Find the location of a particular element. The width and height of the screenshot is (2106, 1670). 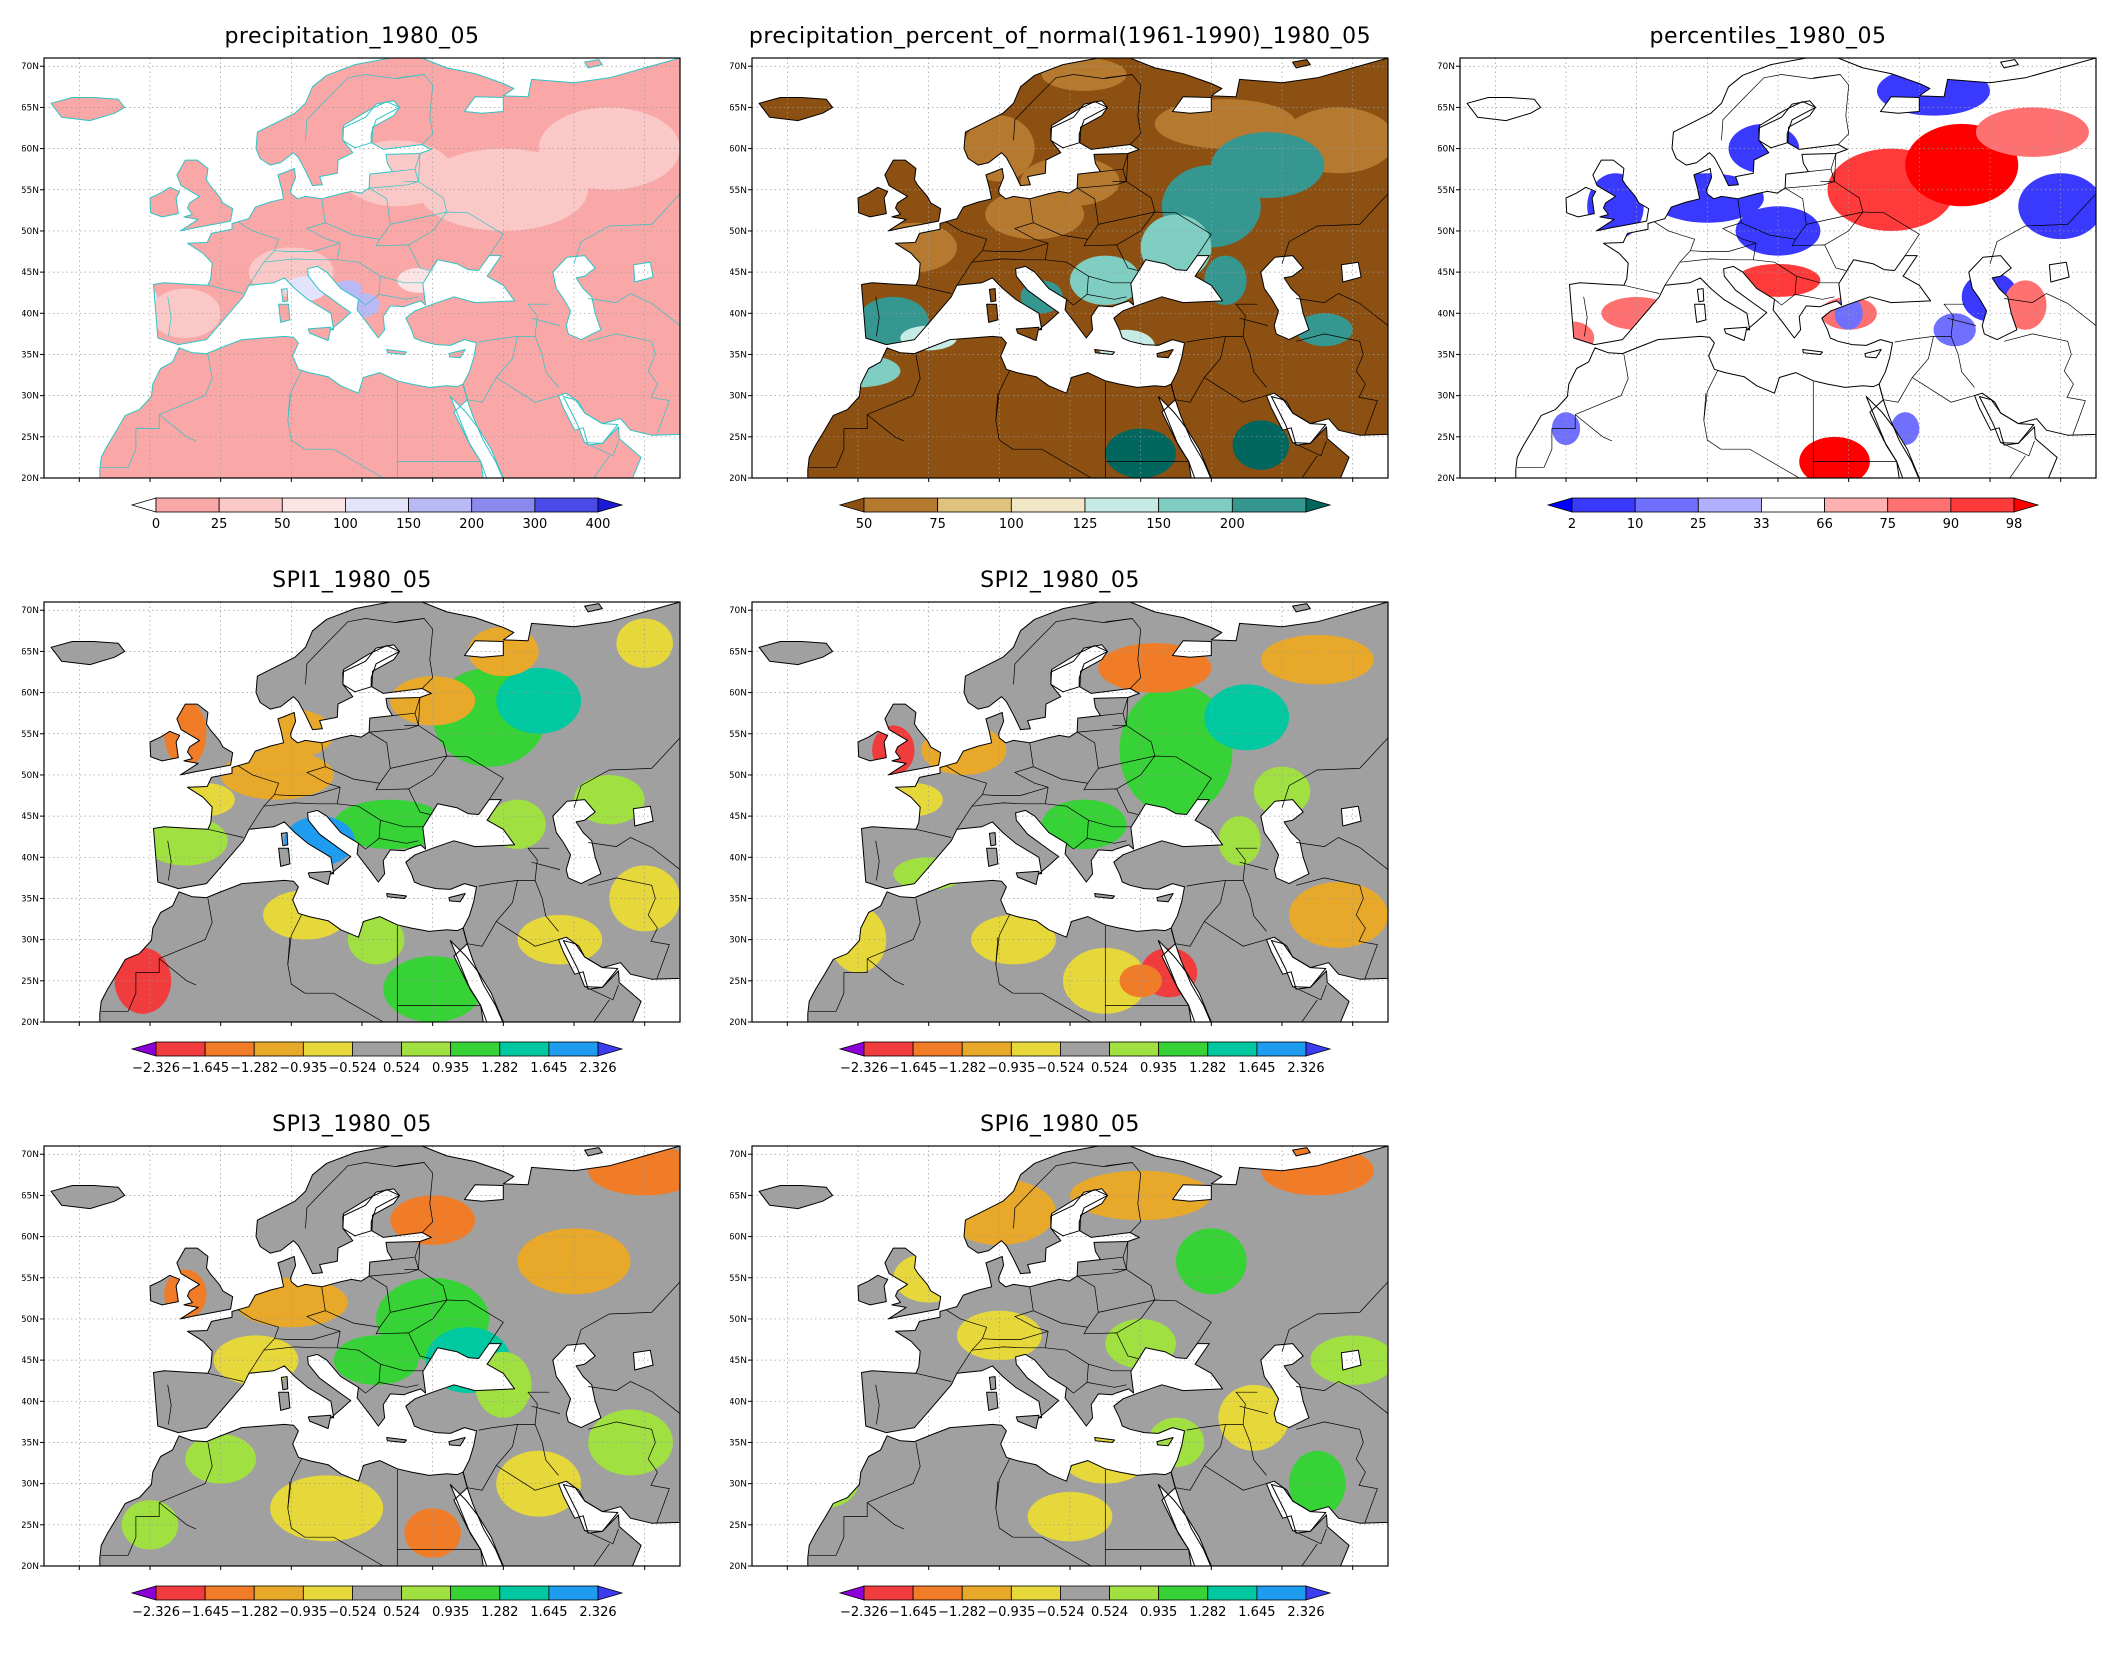

colorbar-label: 33 is located at coordinates (1761, 524).